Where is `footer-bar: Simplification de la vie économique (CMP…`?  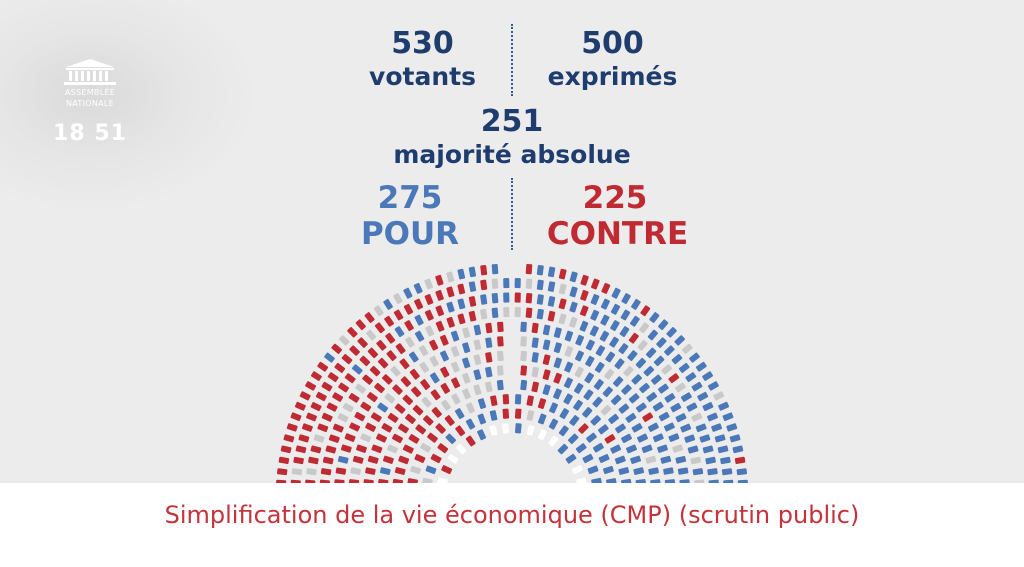
footer-bar: Simplification de la vie économique (CMP… is located at coordinates (512, 525).